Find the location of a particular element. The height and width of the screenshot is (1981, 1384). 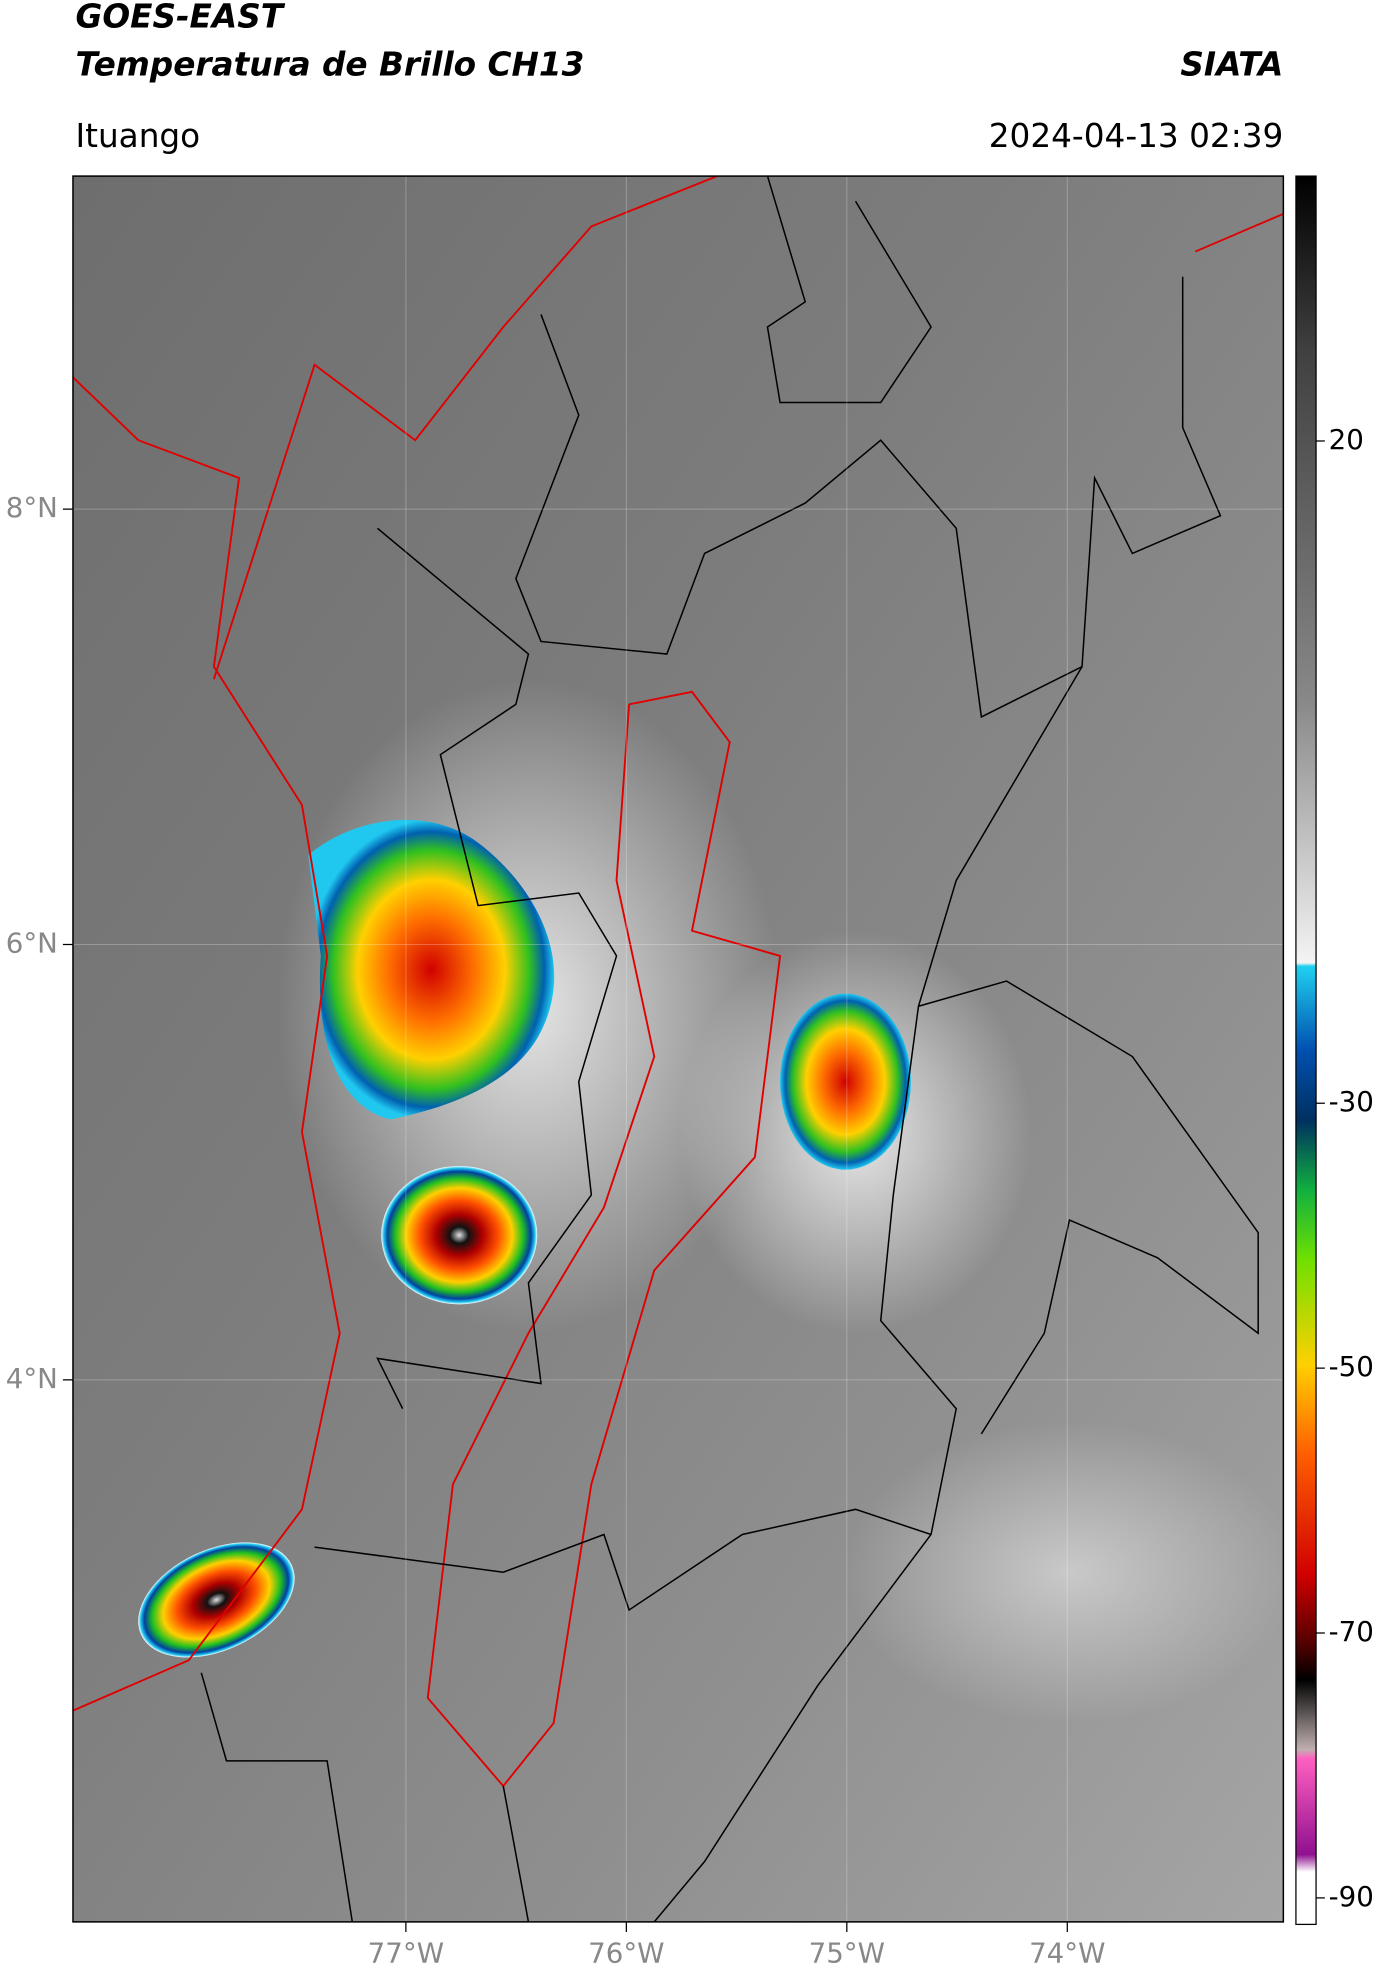

colorbar is located at coordinates (1306, 1050).